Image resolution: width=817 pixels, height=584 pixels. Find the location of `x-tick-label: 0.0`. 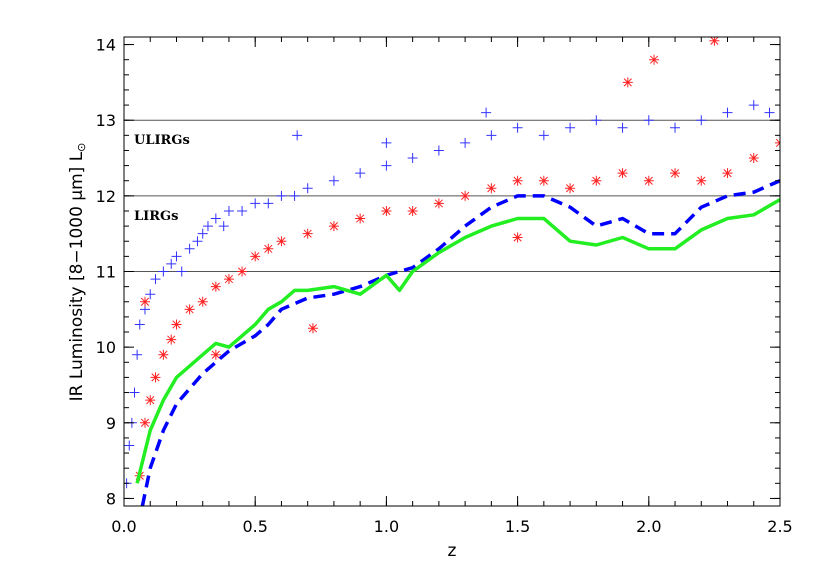

x-tick-label: 0.0 is located at coordinates (123, 526).